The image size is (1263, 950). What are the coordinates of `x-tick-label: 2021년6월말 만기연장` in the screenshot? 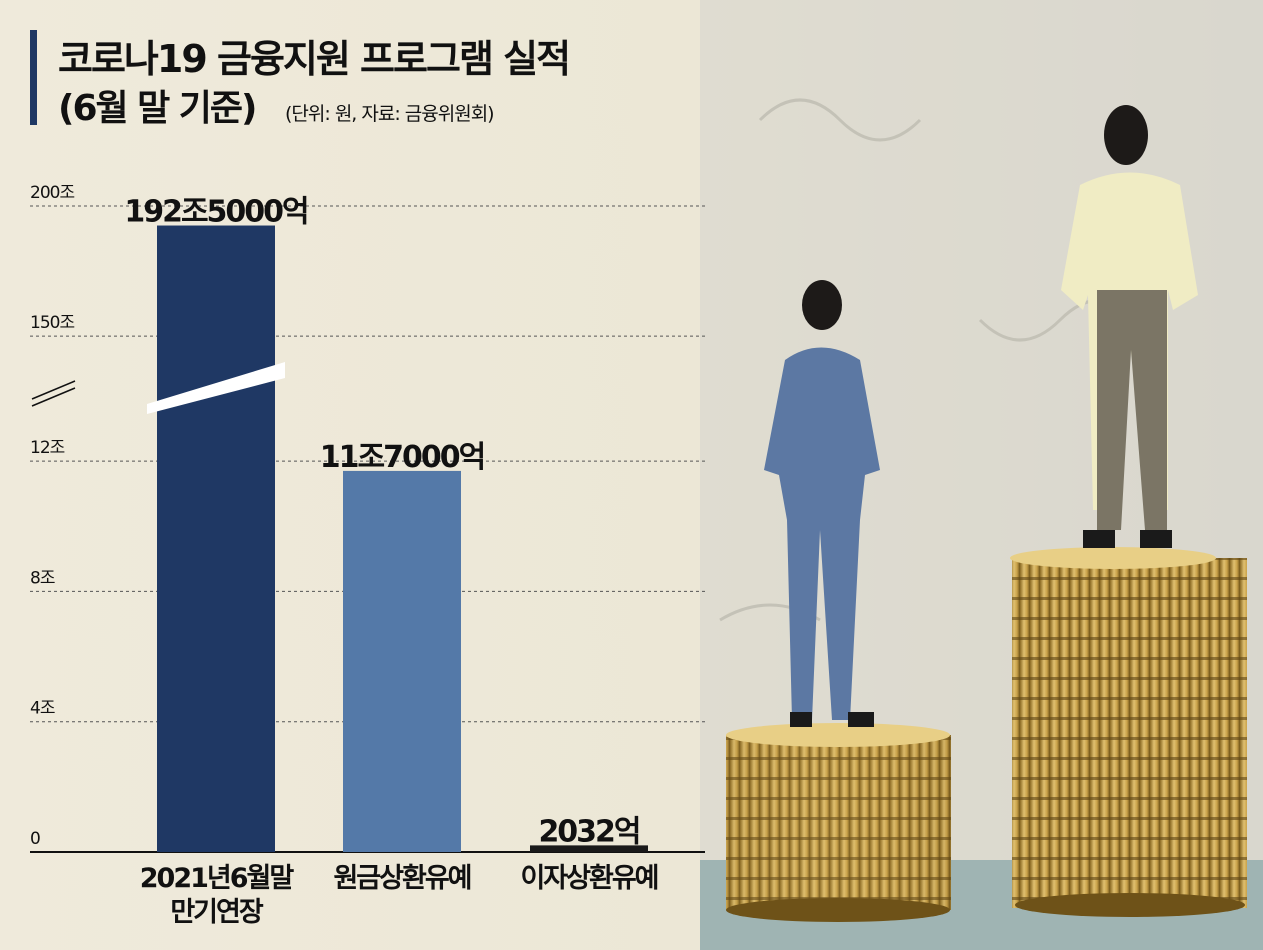 It's located at (216, 895).